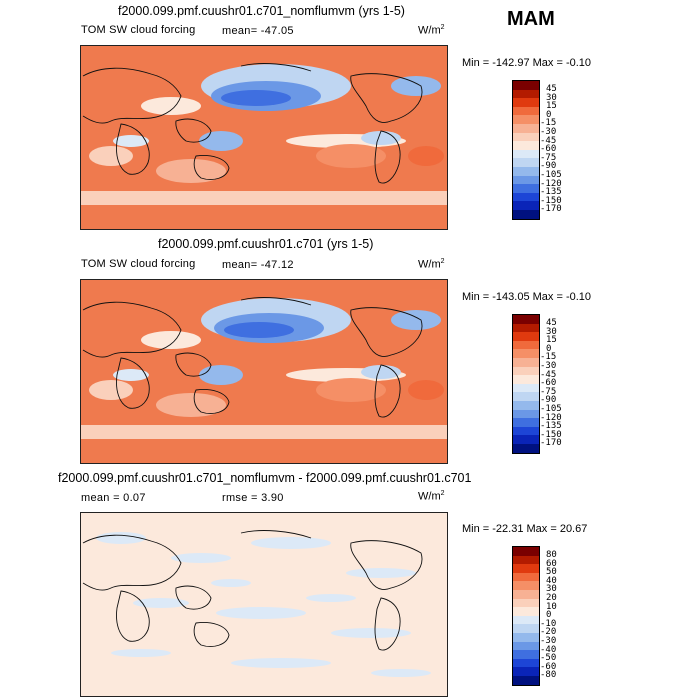 The image size is (700, 700). What do you see at coordinates (264, 604) in the screenshot?
I see `panel3-map` at bounding box center [264, 604].